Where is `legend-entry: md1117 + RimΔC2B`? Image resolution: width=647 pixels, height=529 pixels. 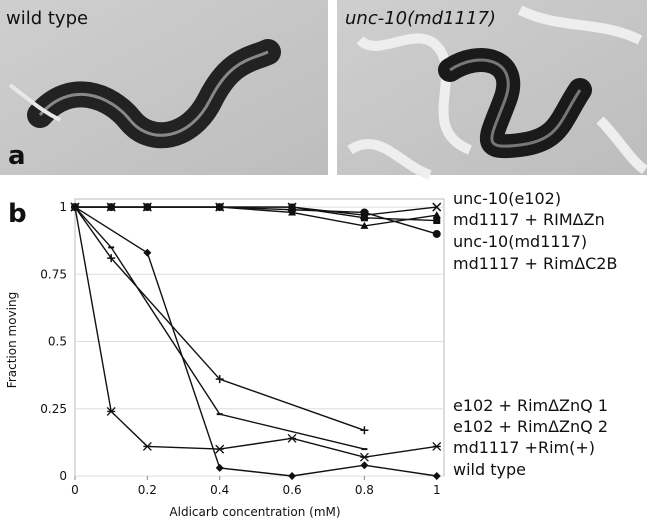
legend-entry: md1117 + RimΔC2B is located at coordinates (535, 263).